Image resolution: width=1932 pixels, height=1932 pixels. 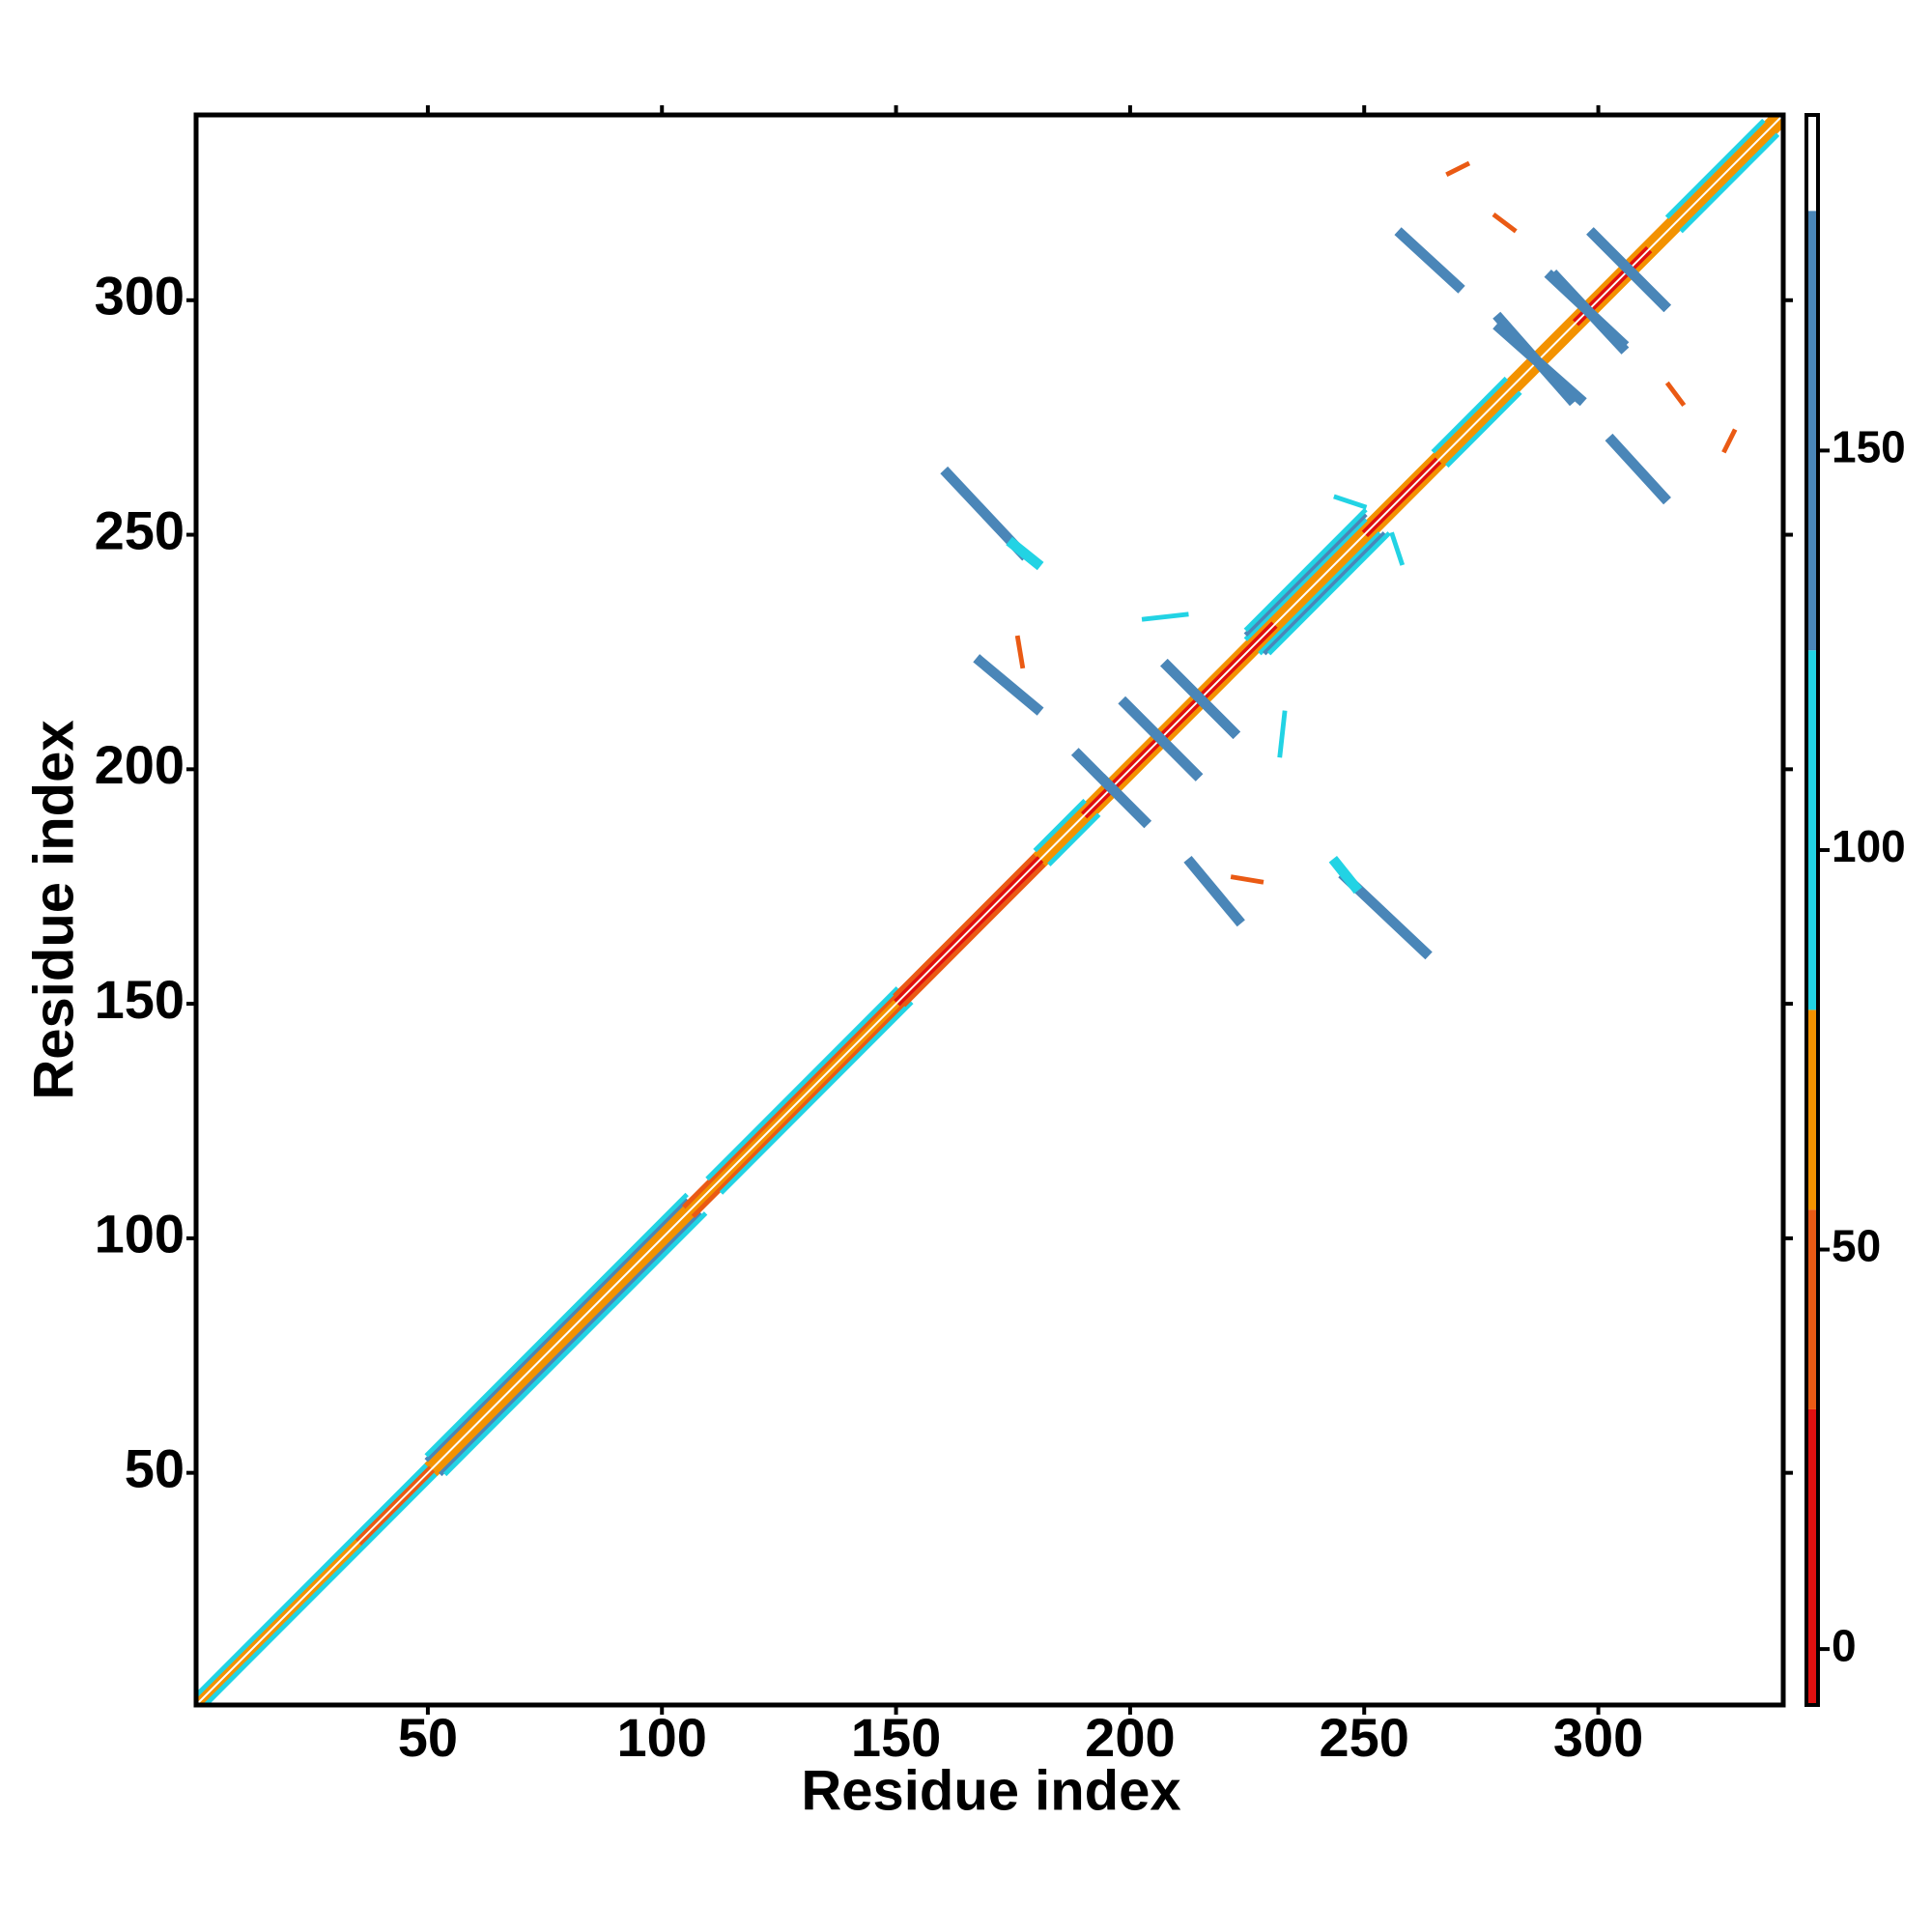 I want to click on y-tick-label: 300, so click(x=140, y=296).